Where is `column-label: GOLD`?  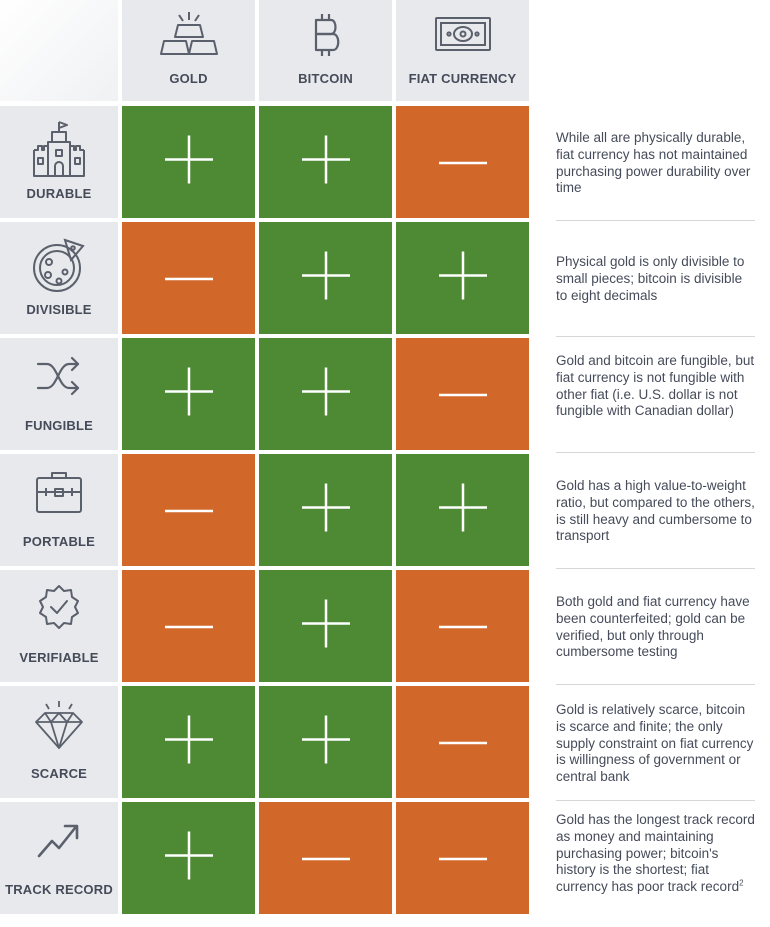 column-label: GOLD is located at coordinates (188, 78).